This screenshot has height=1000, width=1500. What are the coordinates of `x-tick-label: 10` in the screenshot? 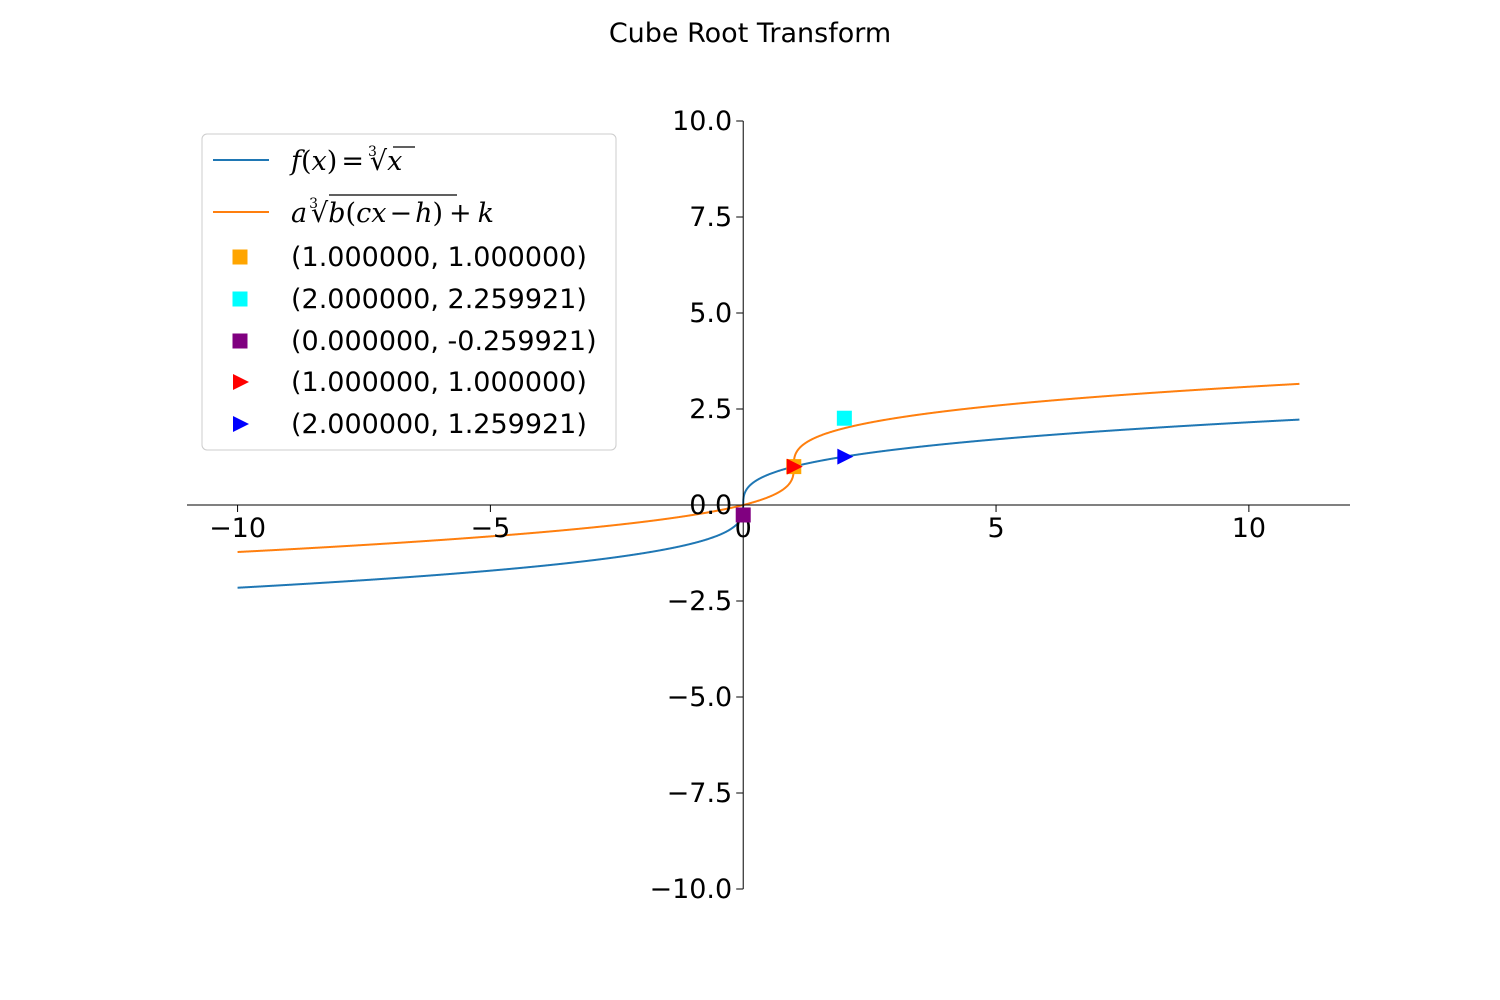 It's located at (1249, 528).